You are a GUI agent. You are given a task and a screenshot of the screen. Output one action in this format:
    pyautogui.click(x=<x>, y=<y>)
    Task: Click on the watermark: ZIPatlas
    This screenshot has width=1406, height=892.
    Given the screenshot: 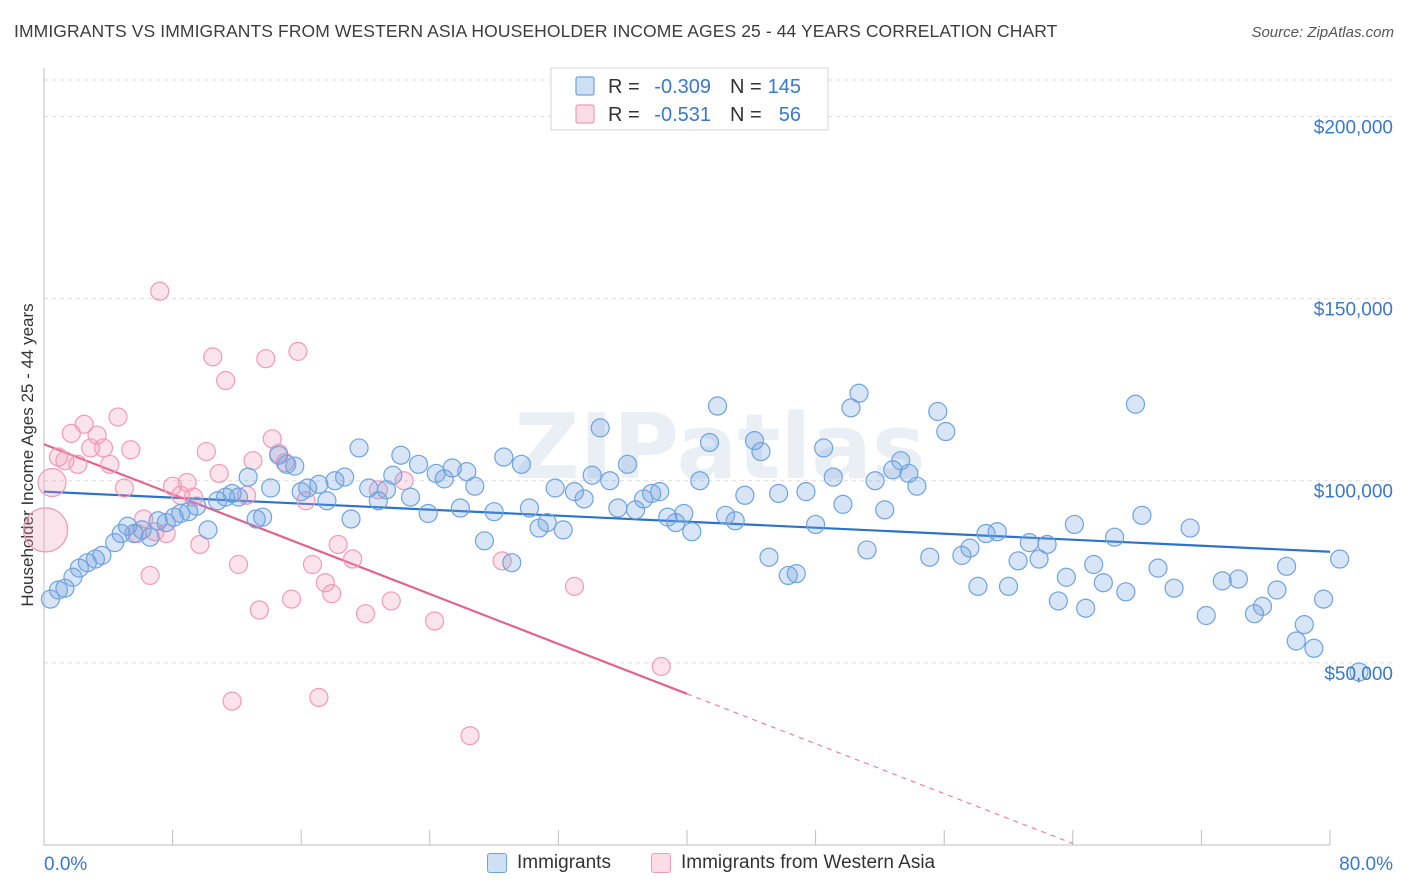 What is the action you would take?
    pyautogui.click(x=719, y=447)
    